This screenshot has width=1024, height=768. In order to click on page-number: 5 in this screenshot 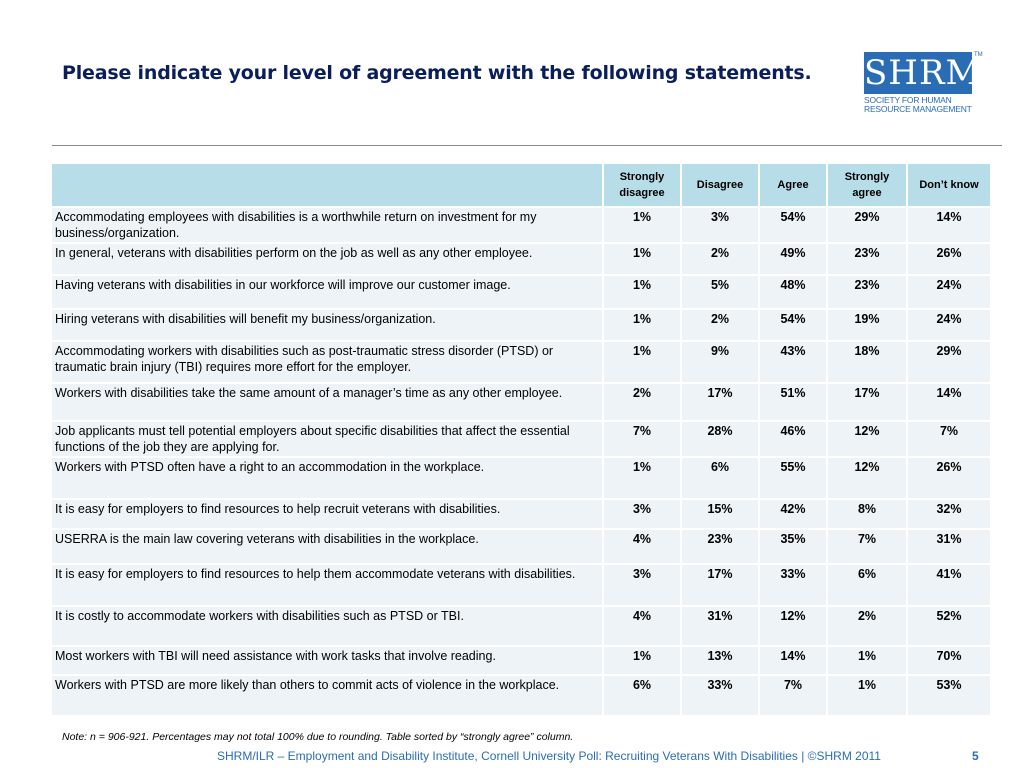, I will do `click(975, 756)`.